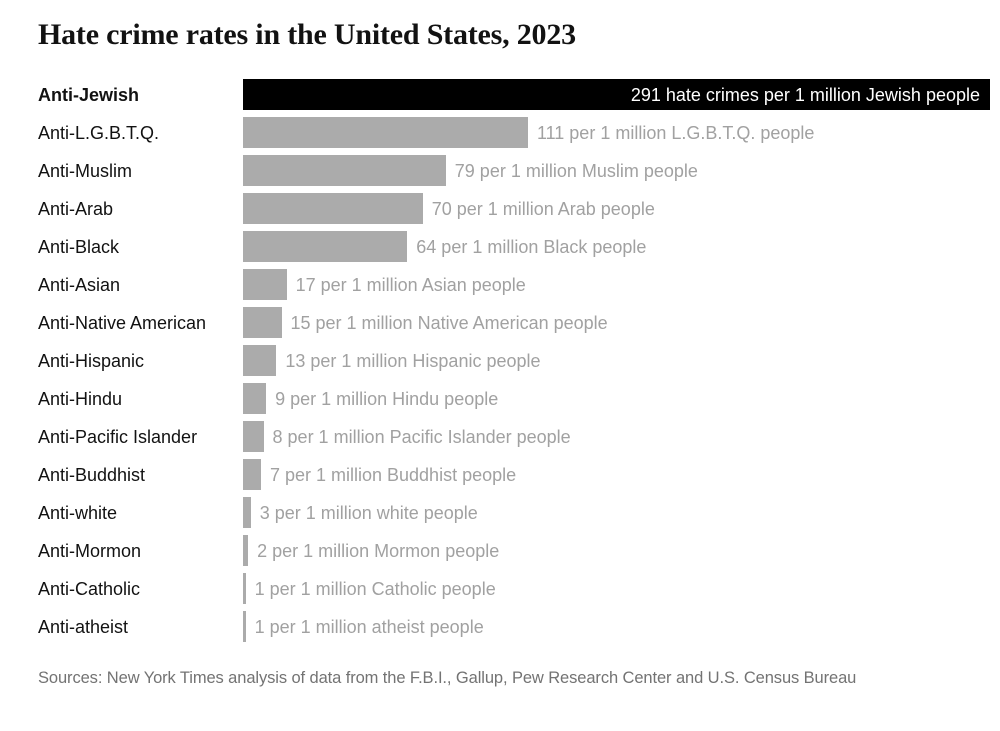 The image size is (1000, 731). I want to click on bar-value-label: 7 per 1 million Buddhist people, so click(393, 474).